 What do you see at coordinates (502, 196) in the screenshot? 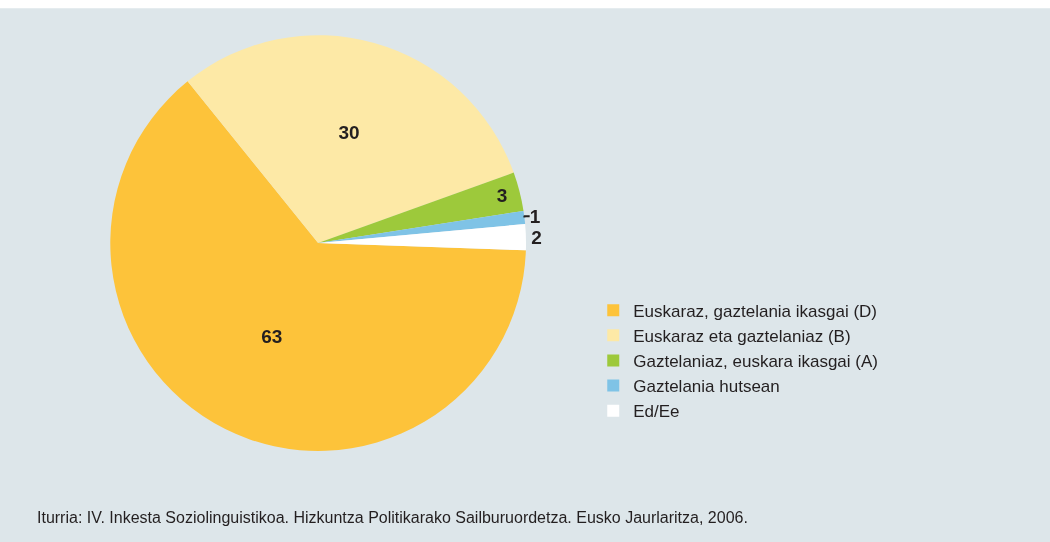
I see `data-label: 3` at bounding box center [502, 196].